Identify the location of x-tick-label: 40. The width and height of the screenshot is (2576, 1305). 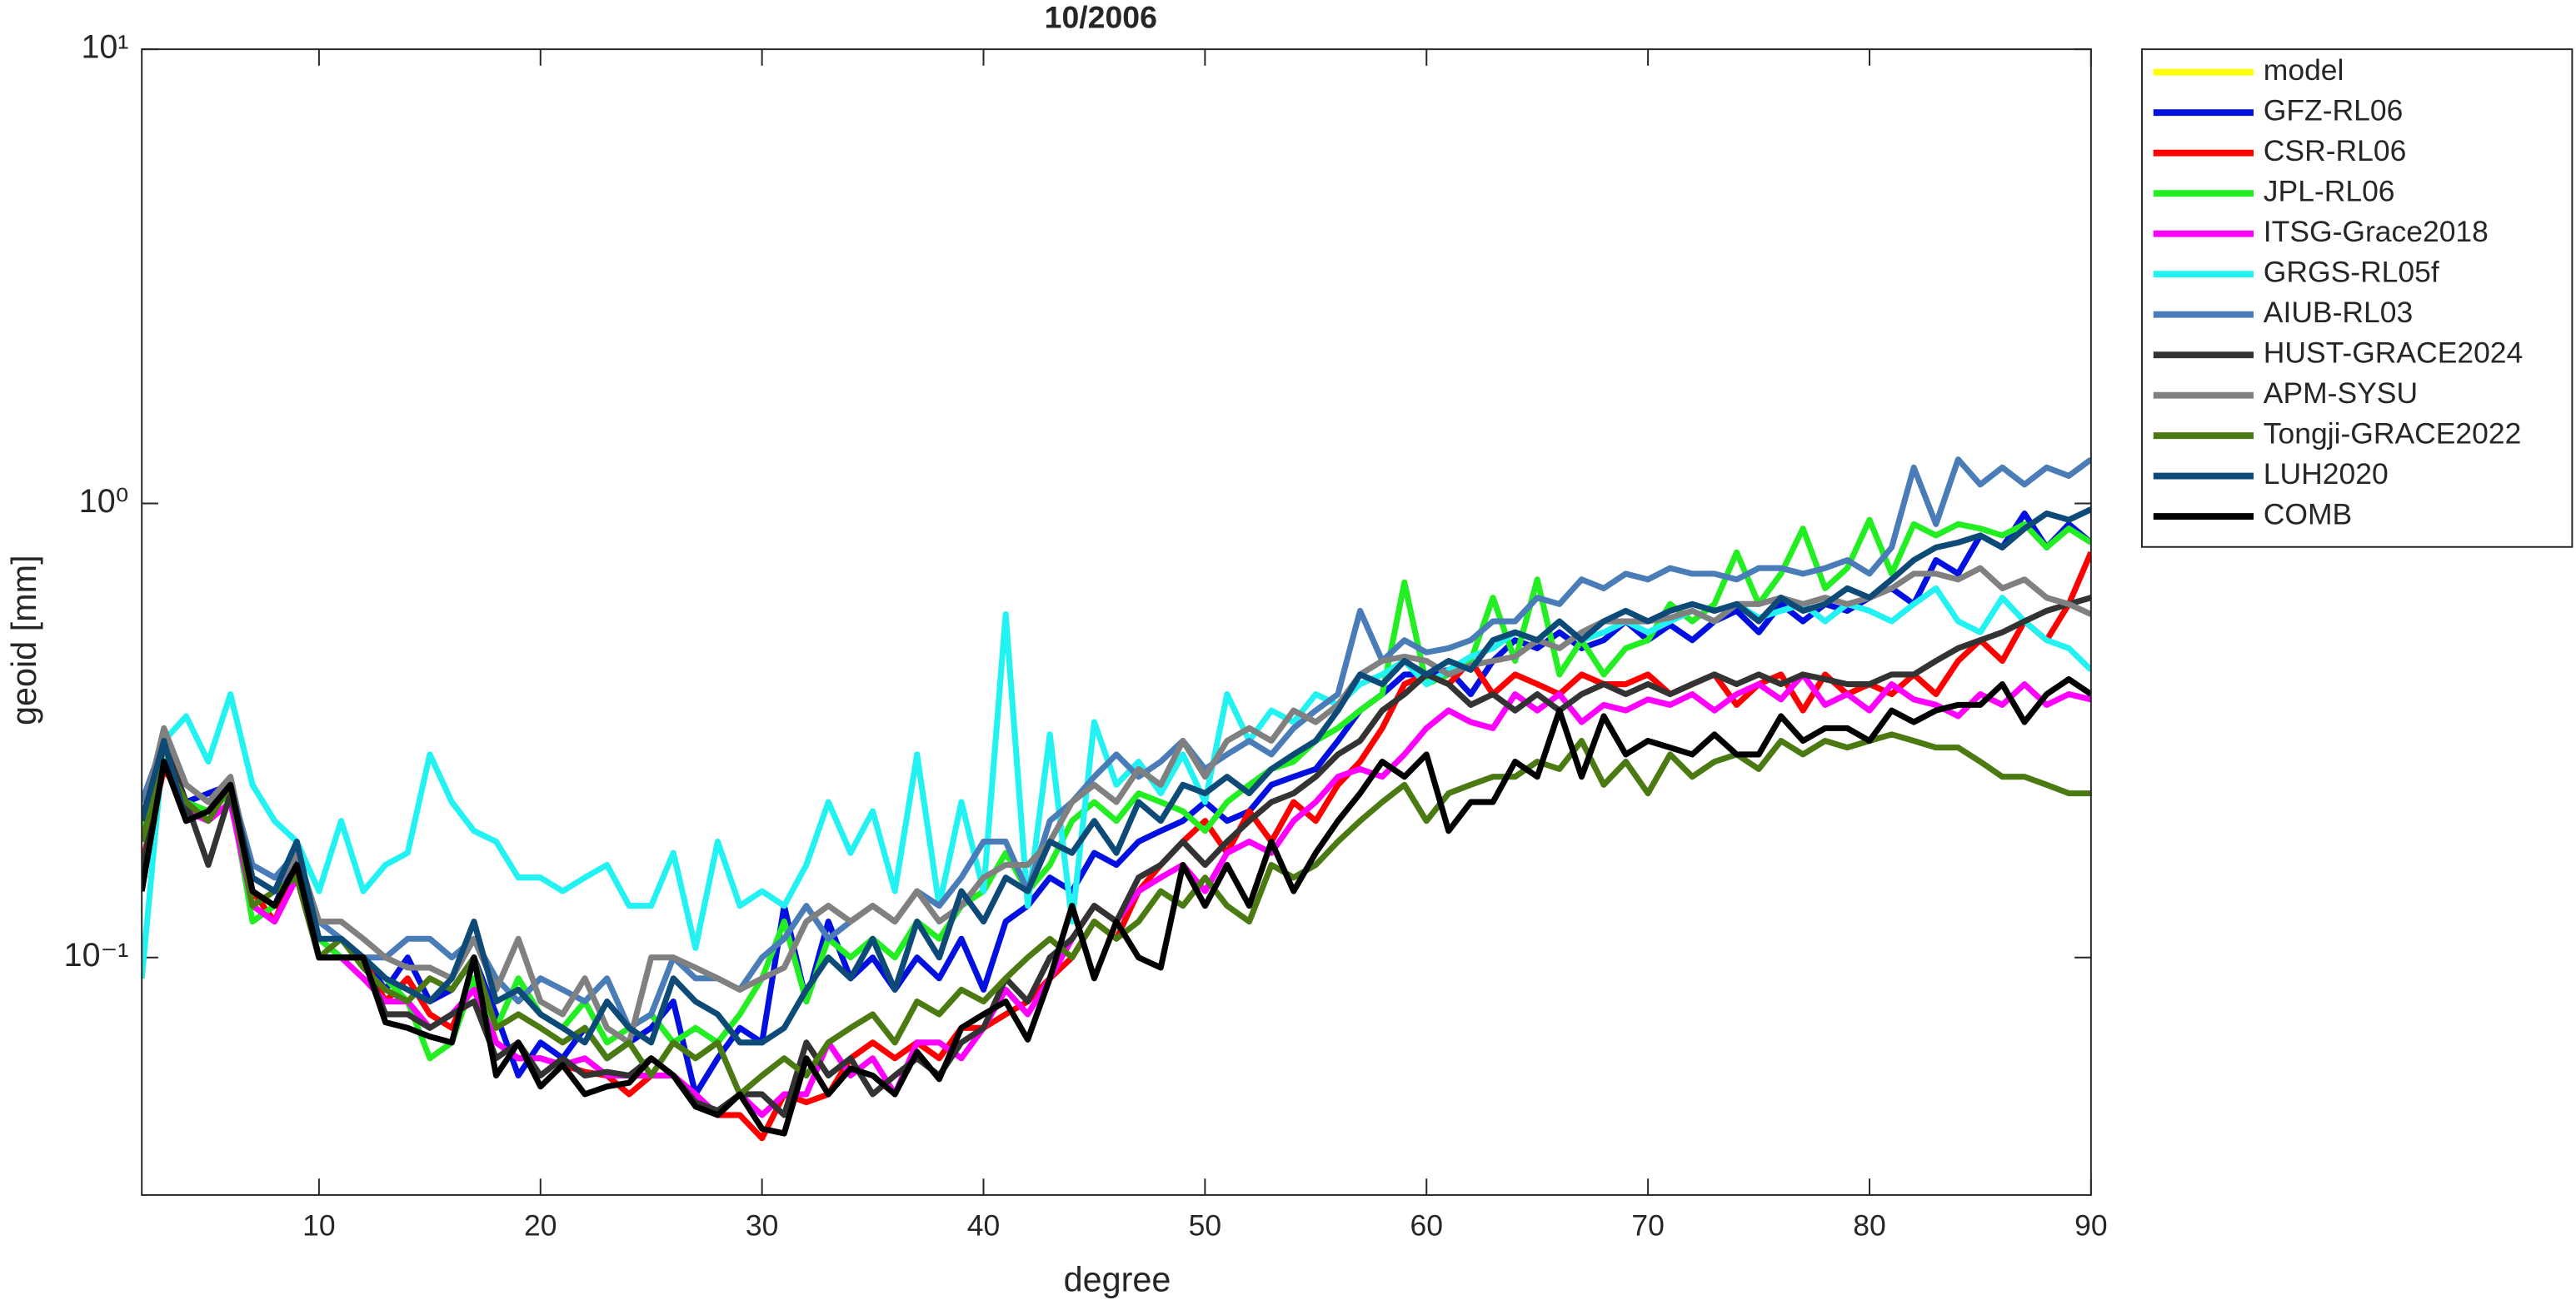
(983, 1226).